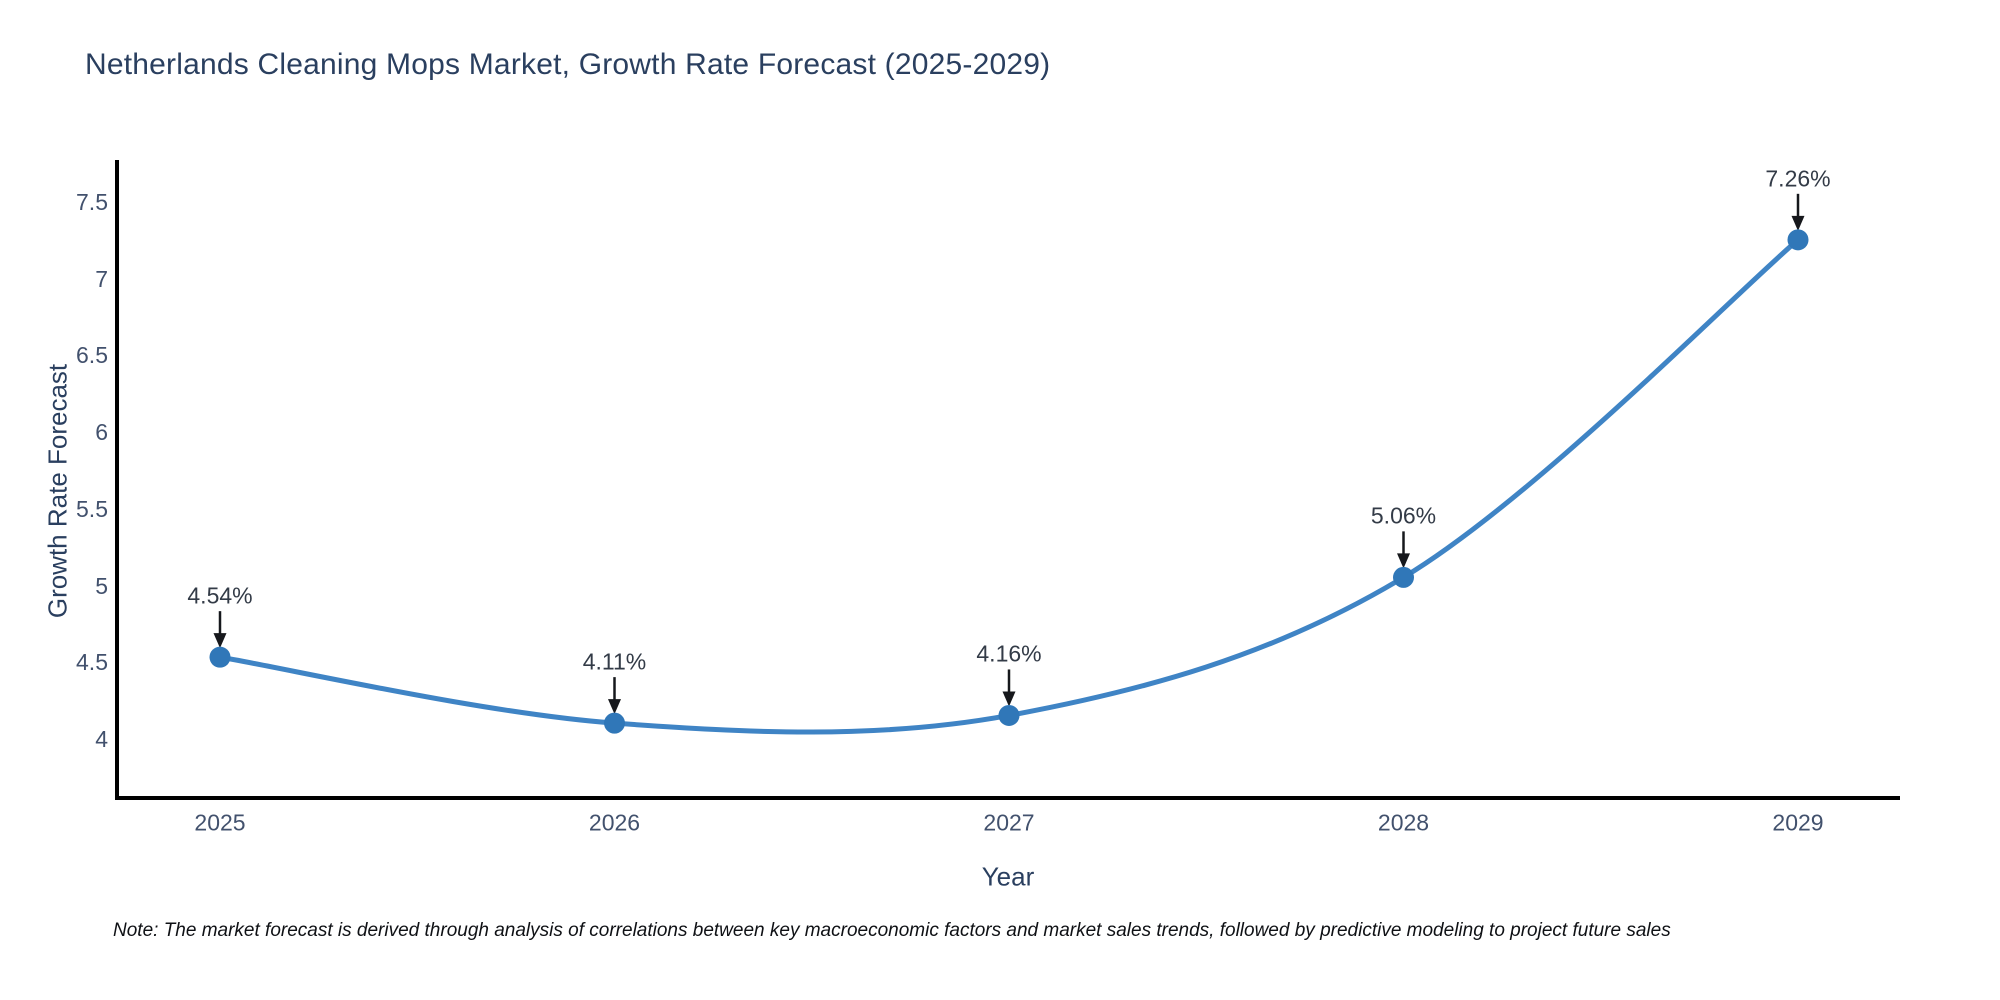 This screenshot has height=1000, width=2000. I want to click on y-tick-label: 4.5, so click(92, 662).